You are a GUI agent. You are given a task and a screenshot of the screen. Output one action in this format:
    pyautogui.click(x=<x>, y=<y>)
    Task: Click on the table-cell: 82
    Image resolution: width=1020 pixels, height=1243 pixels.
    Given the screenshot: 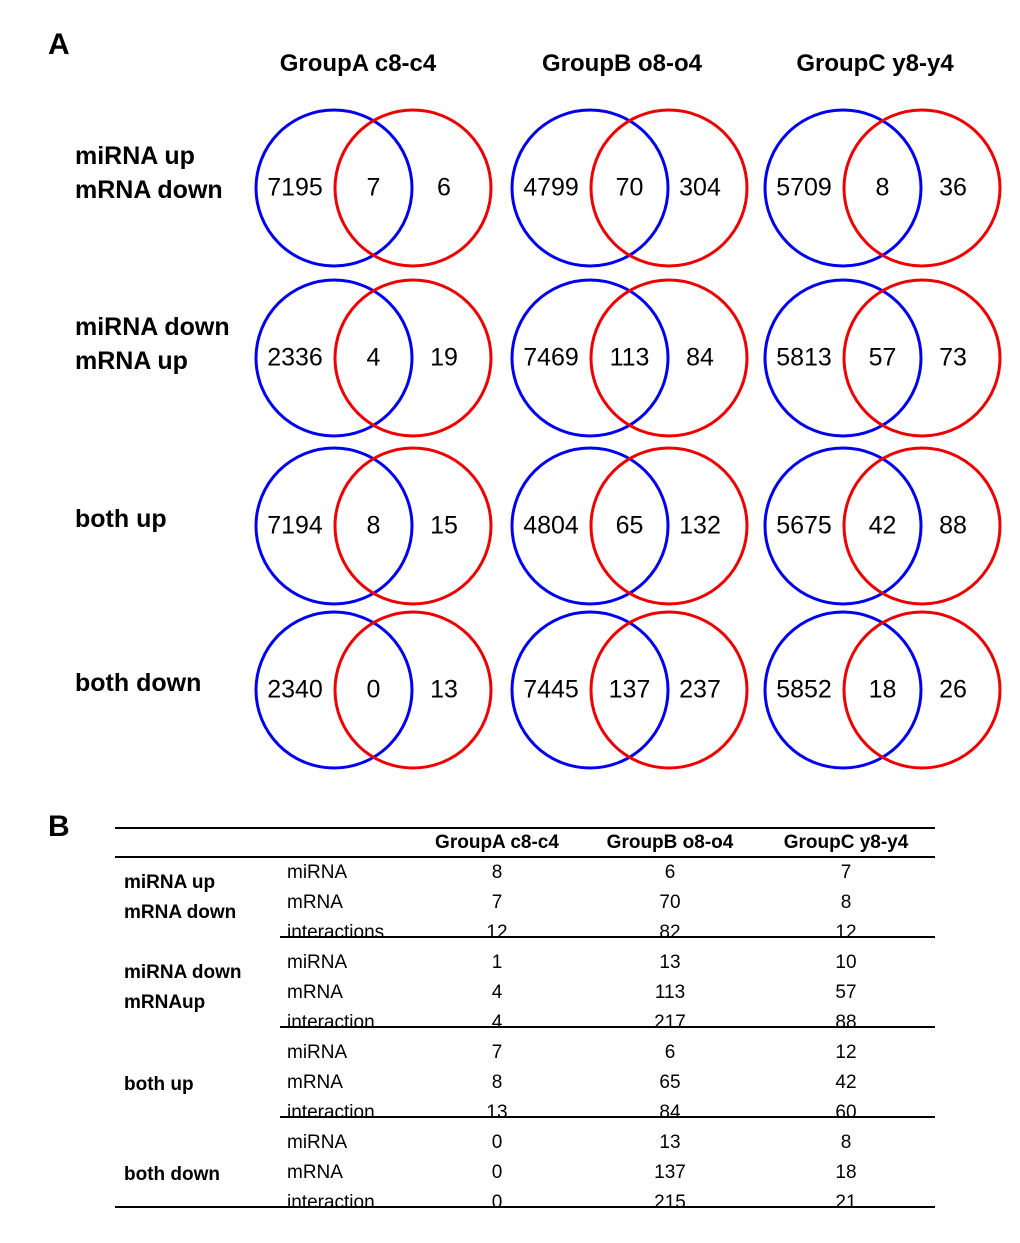 What is the action you would take?
    pyautogui.click(x=670, y=932)
    